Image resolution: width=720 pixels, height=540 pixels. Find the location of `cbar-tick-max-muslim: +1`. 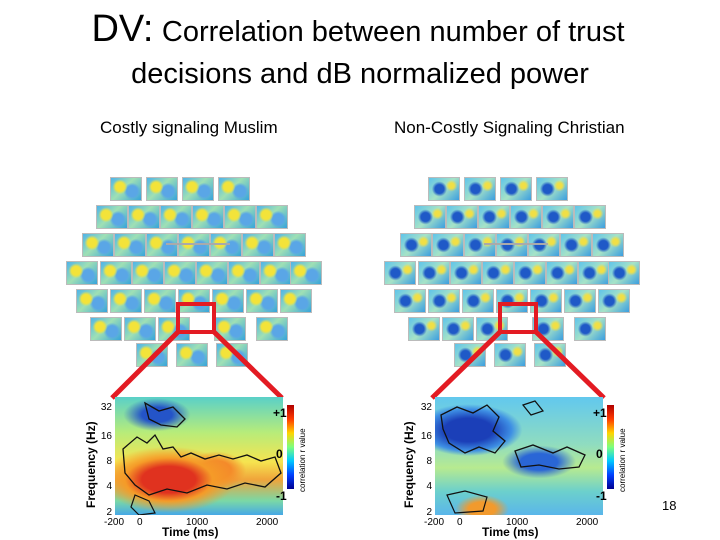

cbar-tick-max-muslim: +1 is located at coordinates (280, 413).